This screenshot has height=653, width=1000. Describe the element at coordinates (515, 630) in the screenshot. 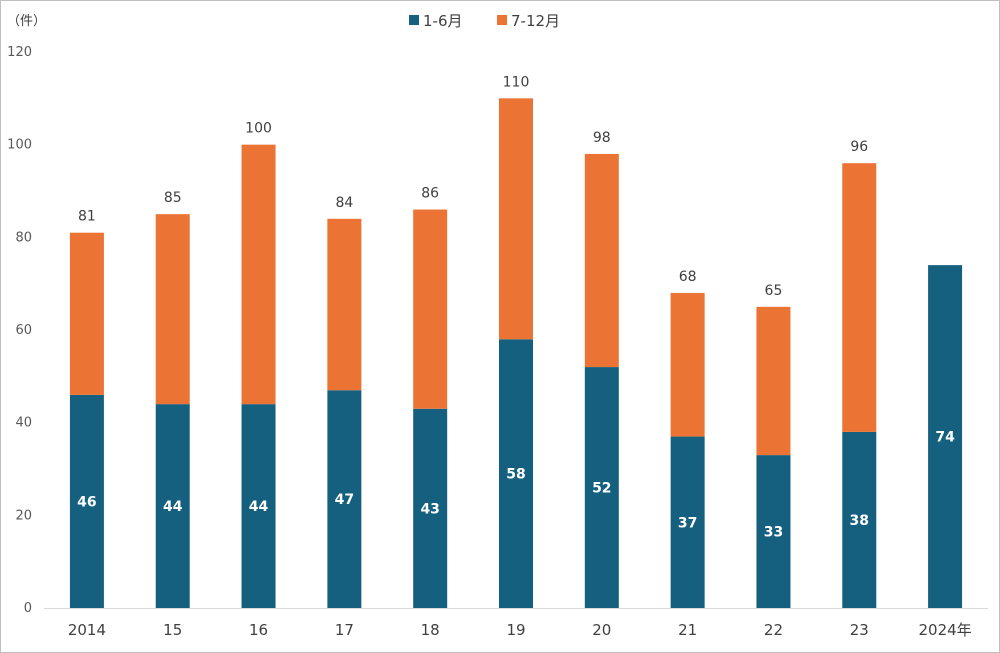

I see `x-tick-label: 19` at that location.